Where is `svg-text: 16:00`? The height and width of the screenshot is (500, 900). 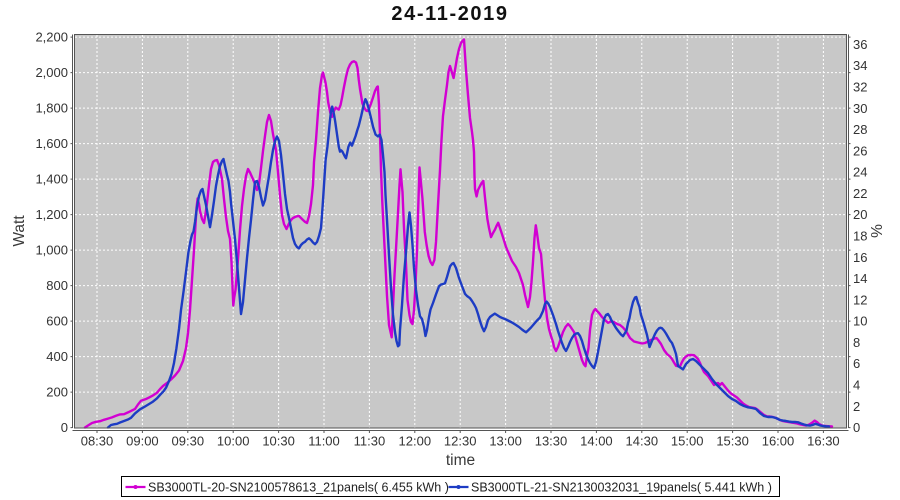
svg-text: 16:00 is located at coordinates (778, 441).